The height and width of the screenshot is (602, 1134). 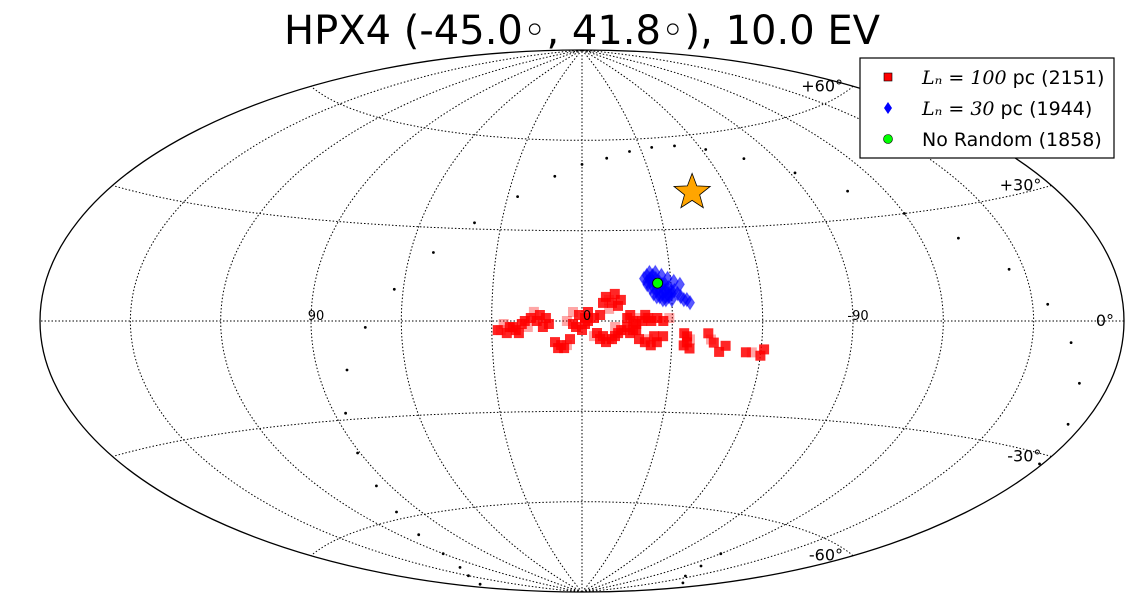 I want to click on source-star-marker, so click(x=692, y=190).